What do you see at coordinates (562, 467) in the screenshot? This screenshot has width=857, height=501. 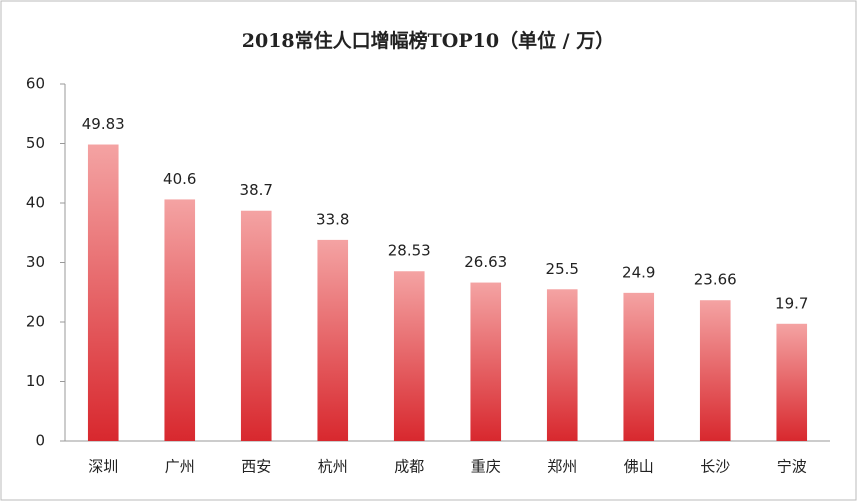 I see `x-tick-label: 郑州` at bounding box center [562, 467].